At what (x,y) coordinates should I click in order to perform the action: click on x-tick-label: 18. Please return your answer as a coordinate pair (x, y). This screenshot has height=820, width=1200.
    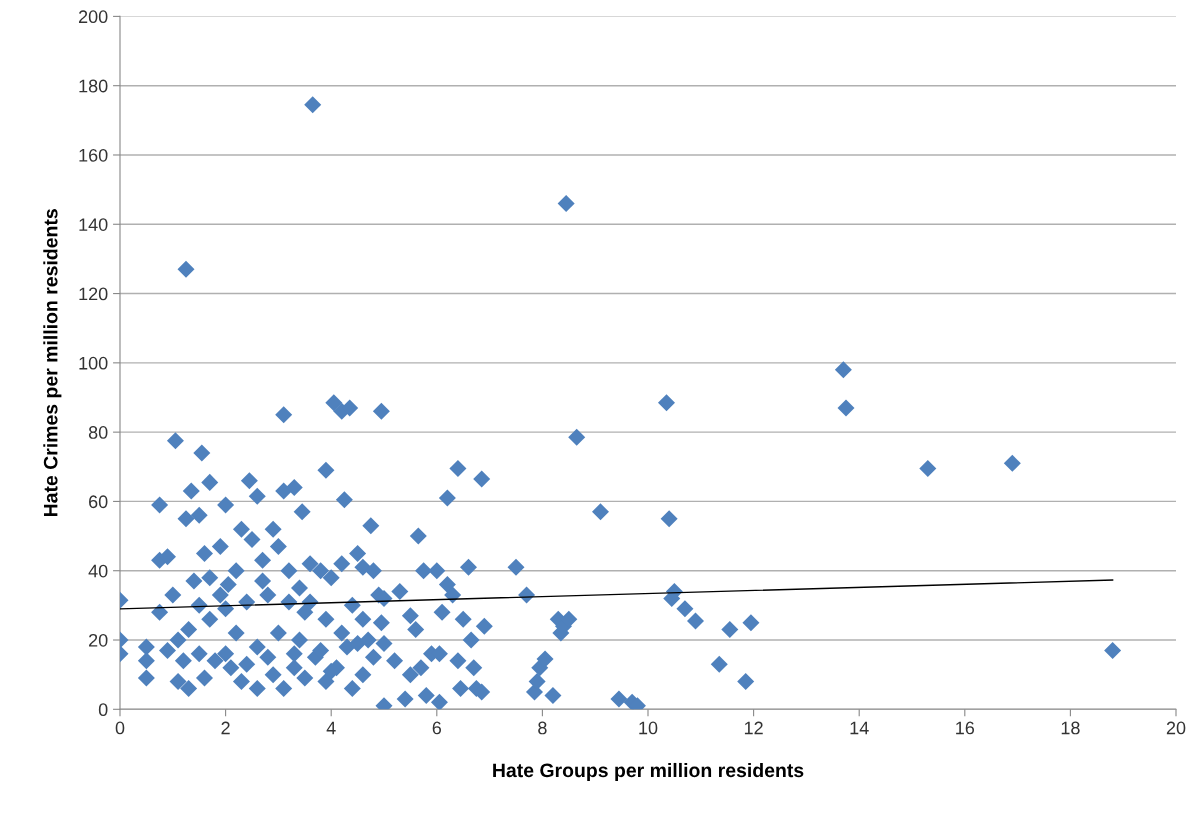
    Looking at the image, I should click on (1070, 728).